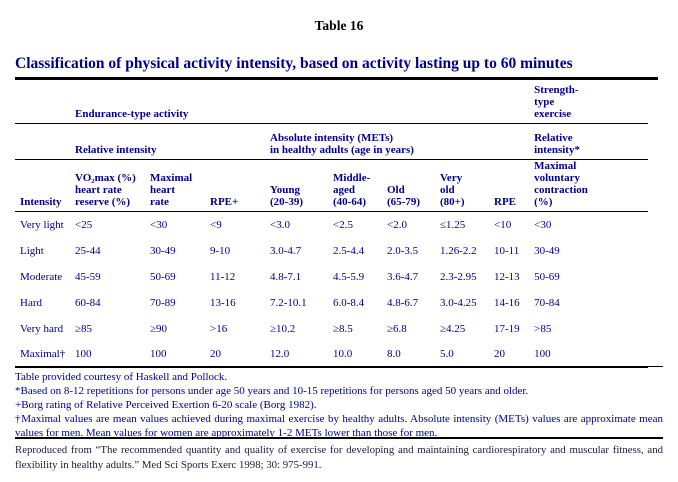  I want to click on table-cell: 12.0, so click(301, 354).